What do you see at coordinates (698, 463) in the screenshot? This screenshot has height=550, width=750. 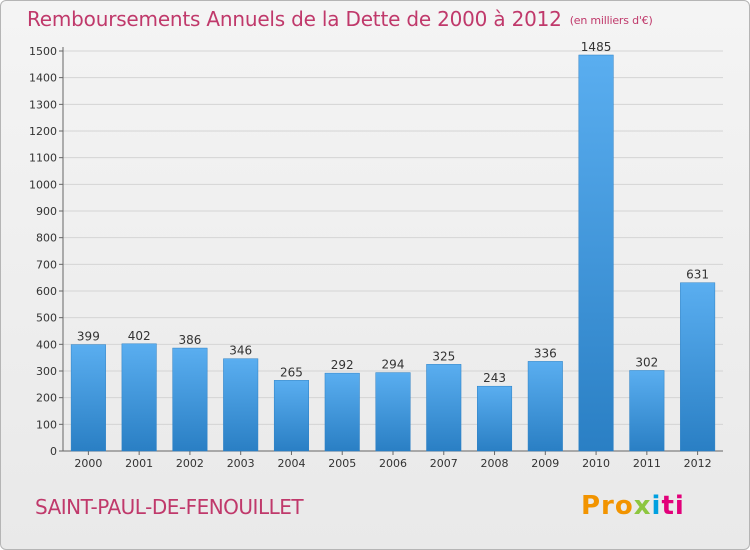 I see `x-tick-label: 2012` at bounding box center [698, 463].